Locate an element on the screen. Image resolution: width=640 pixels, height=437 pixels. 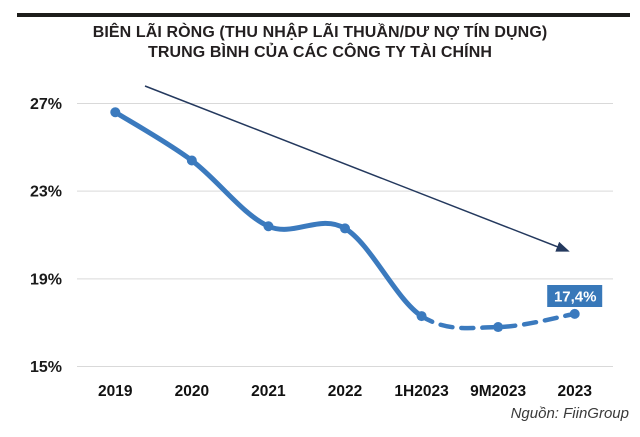
x-axis-label: 9M2023 is located at coordinates (498, 391).